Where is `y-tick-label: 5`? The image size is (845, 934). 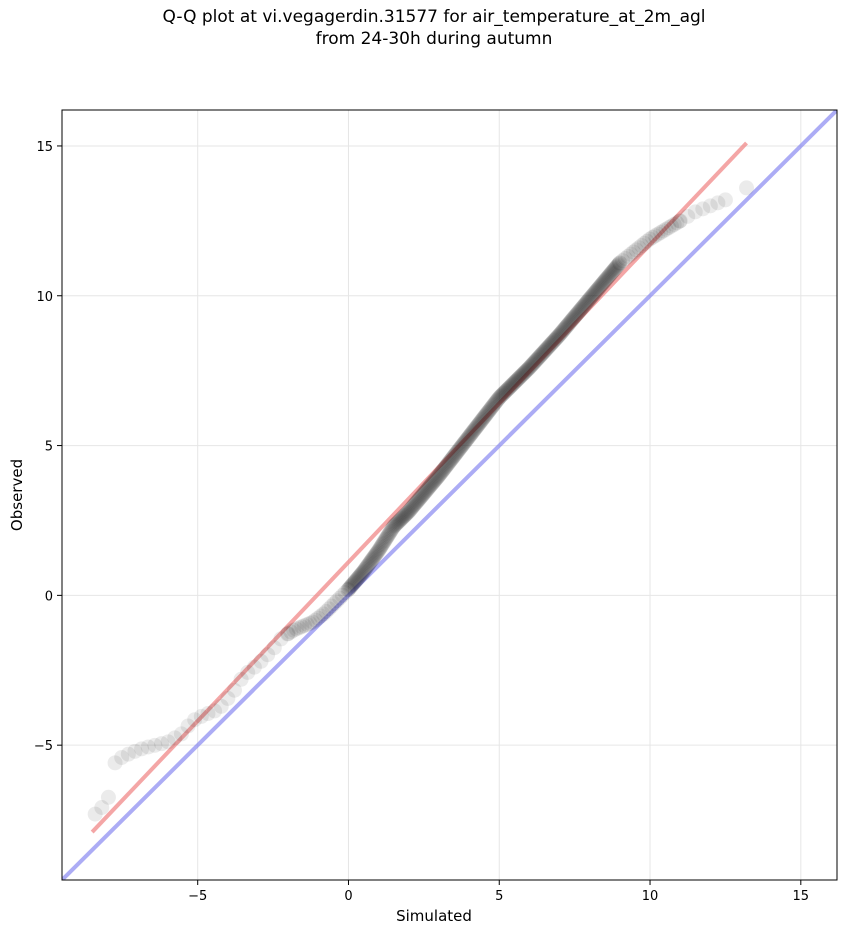
y-tick-label: 5 is located at coordinates (49, 447).